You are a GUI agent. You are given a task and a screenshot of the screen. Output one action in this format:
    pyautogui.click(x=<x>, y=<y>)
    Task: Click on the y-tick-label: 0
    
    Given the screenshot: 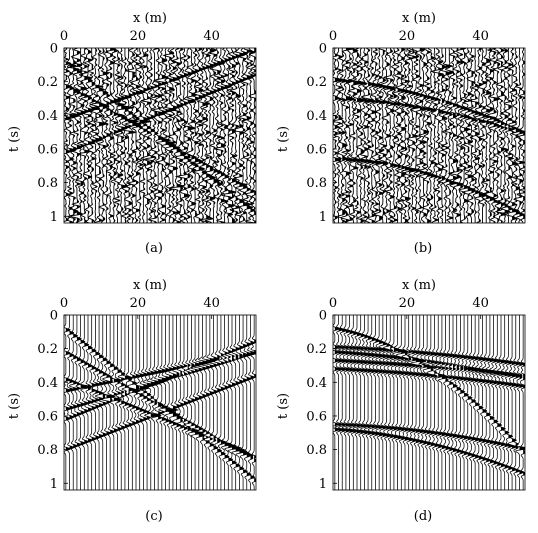 What is the action you would take?
    pyautogui.click(x=54, y=49)
    